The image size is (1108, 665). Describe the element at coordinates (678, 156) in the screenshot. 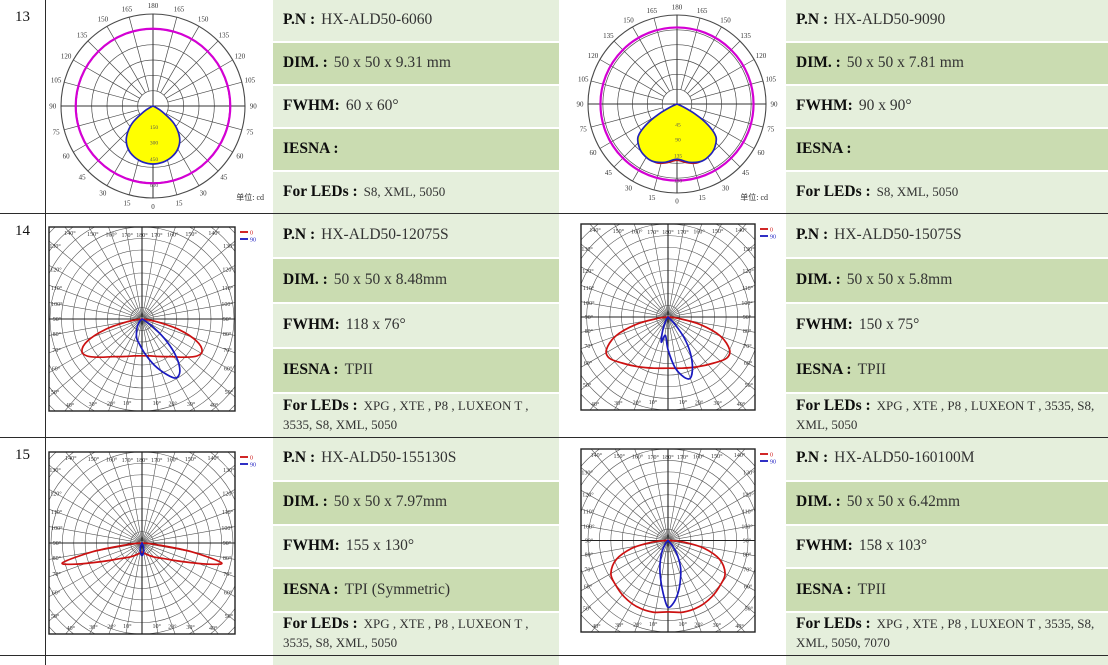

I see `radial-tick-label: 135` at that location.